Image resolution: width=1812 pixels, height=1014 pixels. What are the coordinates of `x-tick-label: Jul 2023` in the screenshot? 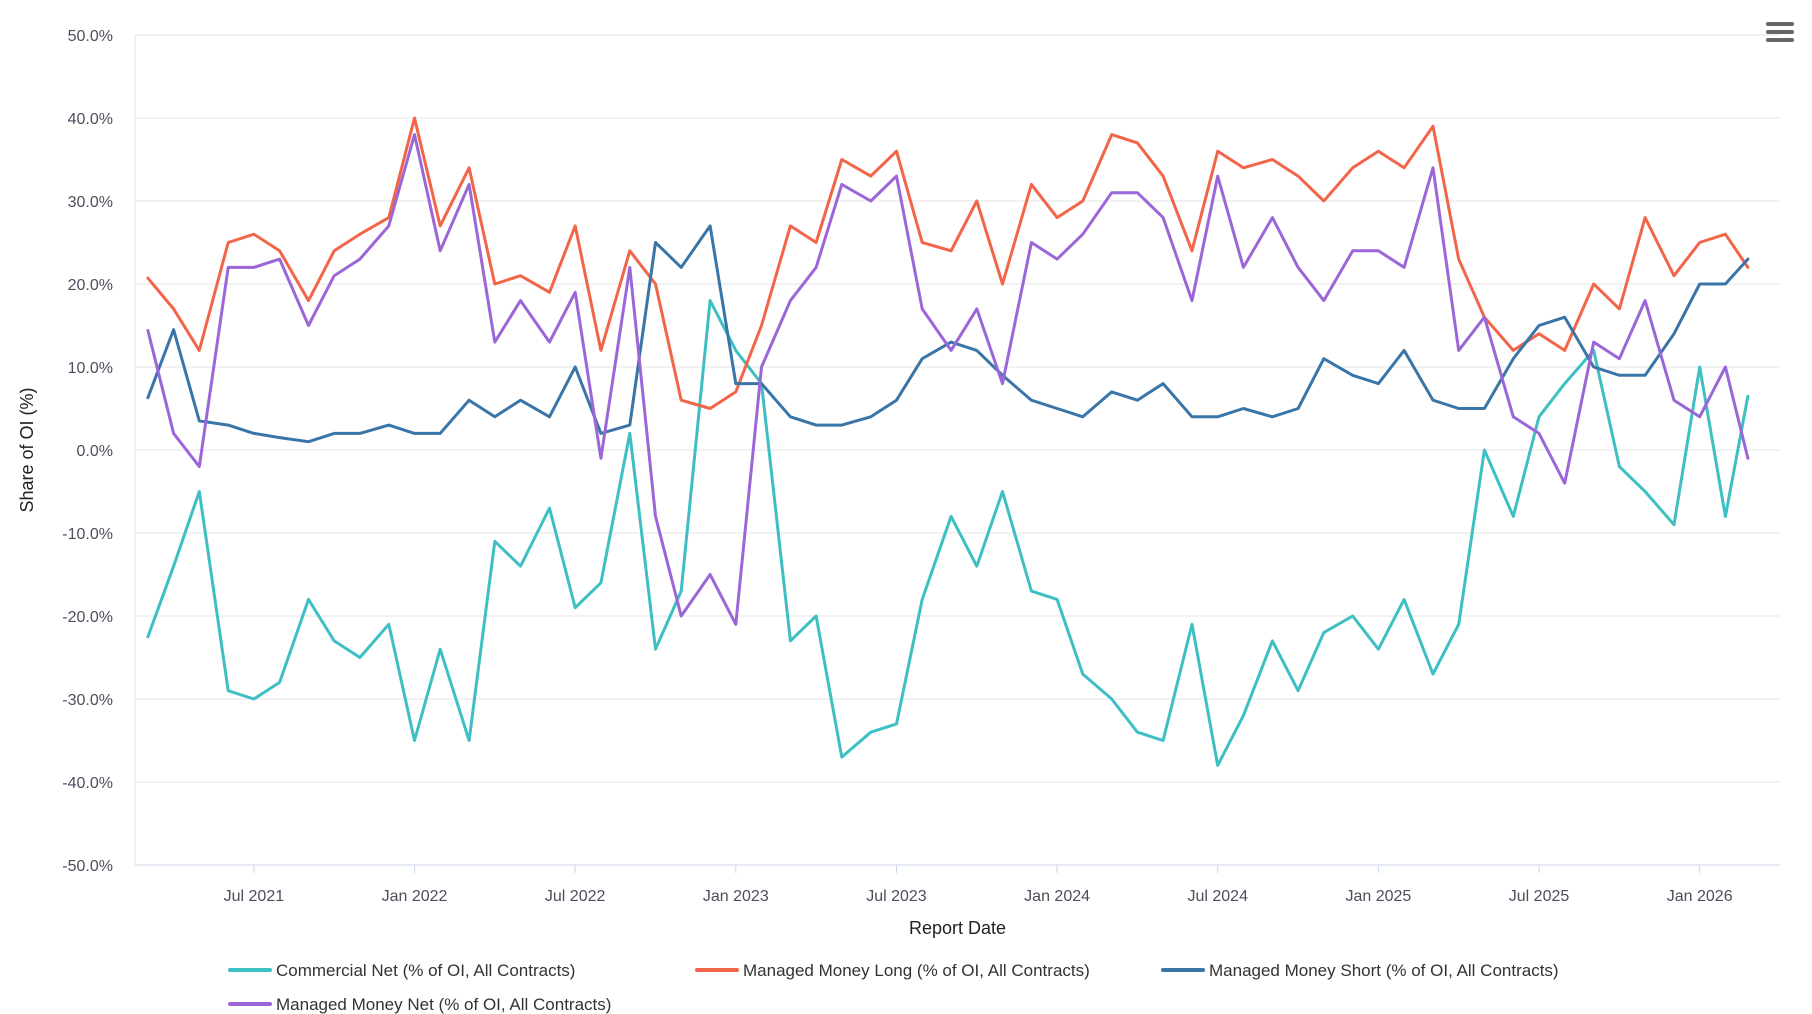 It's located at (896, 896).